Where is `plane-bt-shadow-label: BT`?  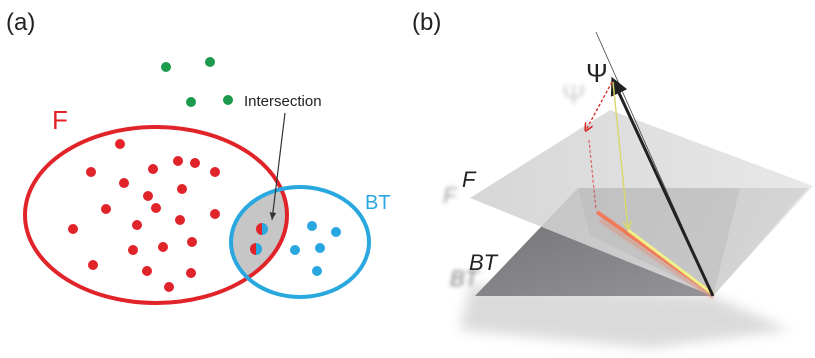
plane-bt-shadow-label: BT is located at coordinates (465, 278).